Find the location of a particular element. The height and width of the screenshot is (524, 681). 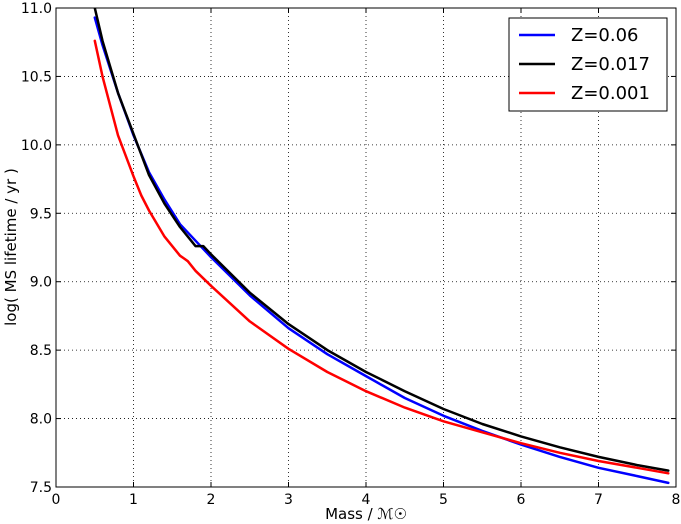

x-tick-label: 1 is located at coordinates (133, 500).